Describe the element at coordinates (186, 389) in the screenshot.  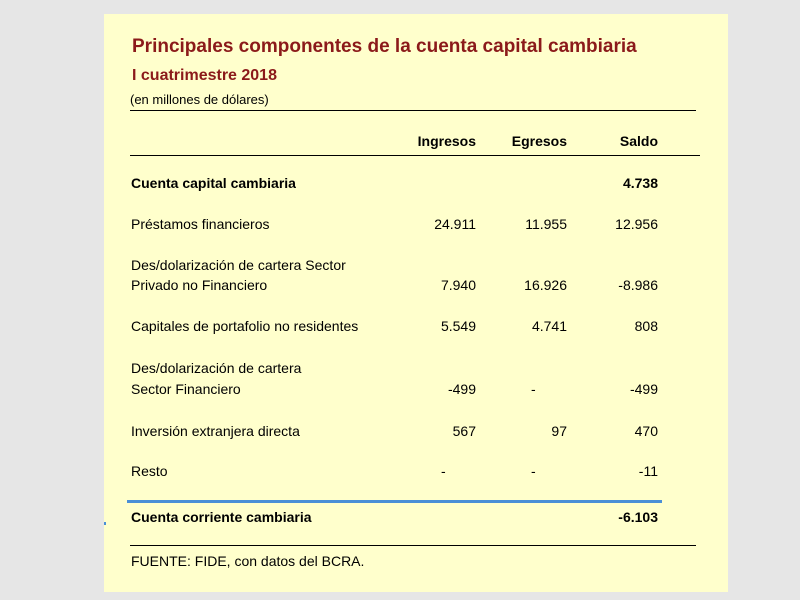
I see `row-label-desdolarizacion-financiero: Sector Financiero` at that location.